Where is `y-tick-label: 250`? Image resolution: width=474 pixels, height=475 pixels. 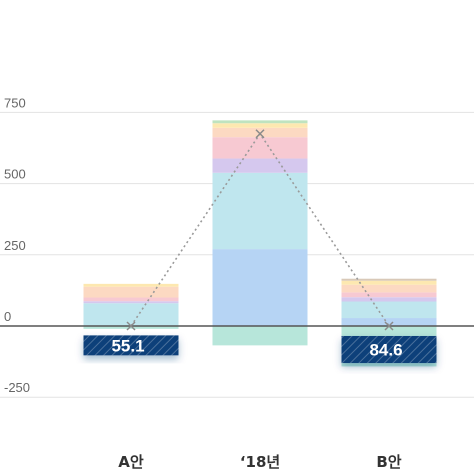
y-tick-label: 250 is located at coordinates (15, 245).